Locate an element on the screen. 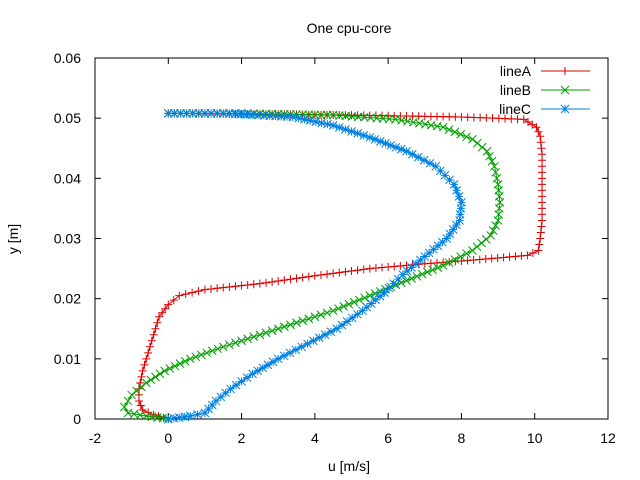 The height and width of the screenshot is (480, 640). y-tick-label: 0.01 is located at coordinates (67, 359).